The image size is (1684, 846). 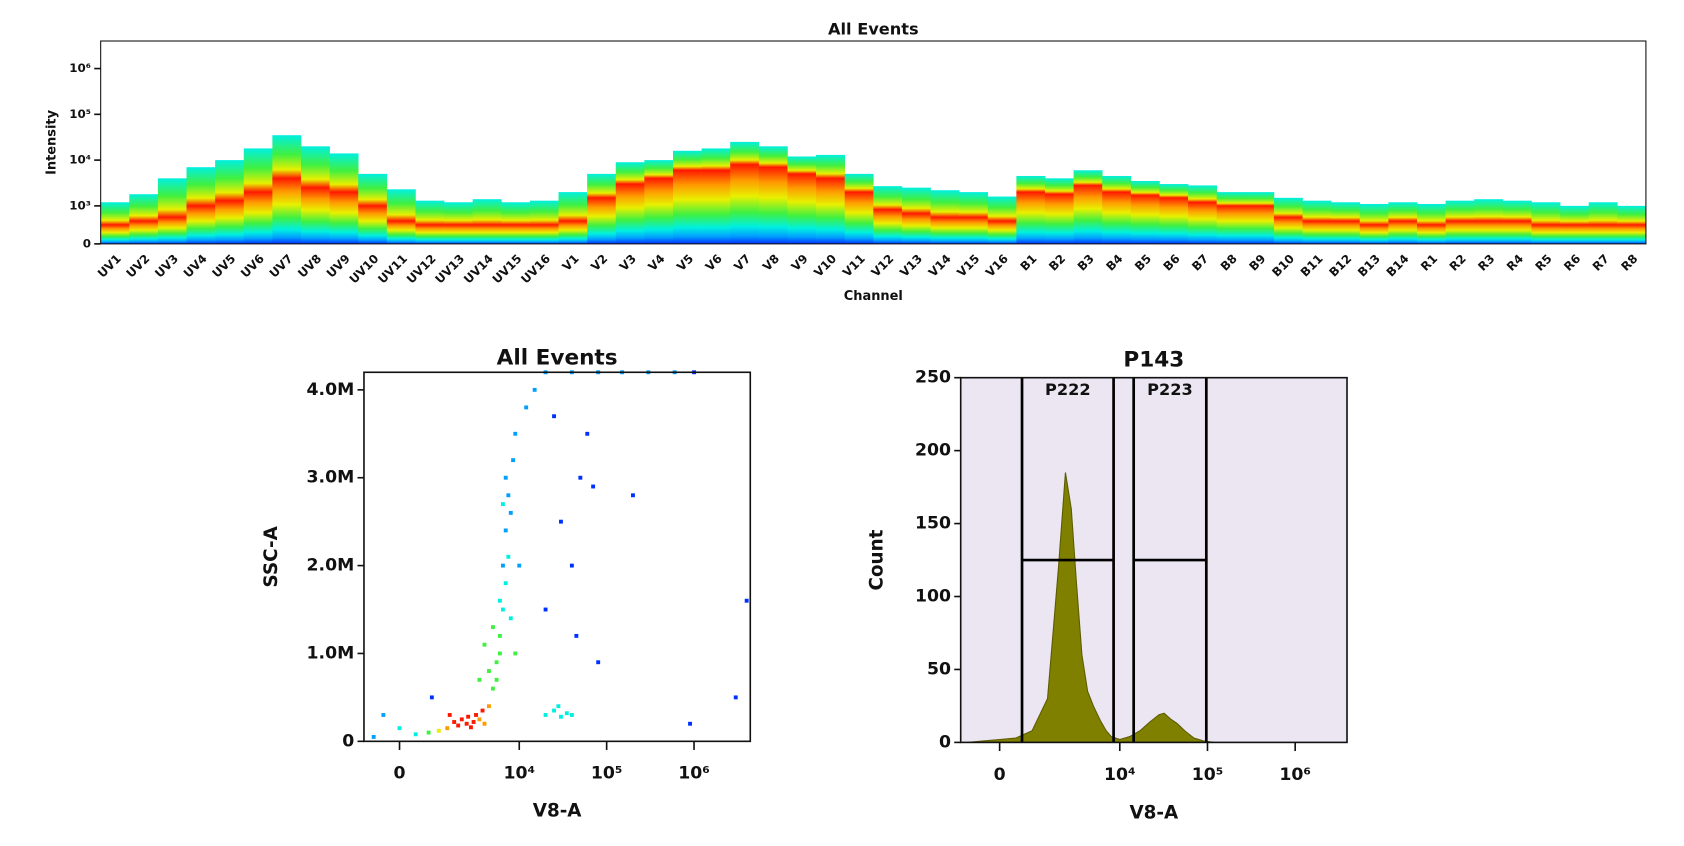 I want to click on y-tick-label: 10⁵, so click(x=80, y=114).